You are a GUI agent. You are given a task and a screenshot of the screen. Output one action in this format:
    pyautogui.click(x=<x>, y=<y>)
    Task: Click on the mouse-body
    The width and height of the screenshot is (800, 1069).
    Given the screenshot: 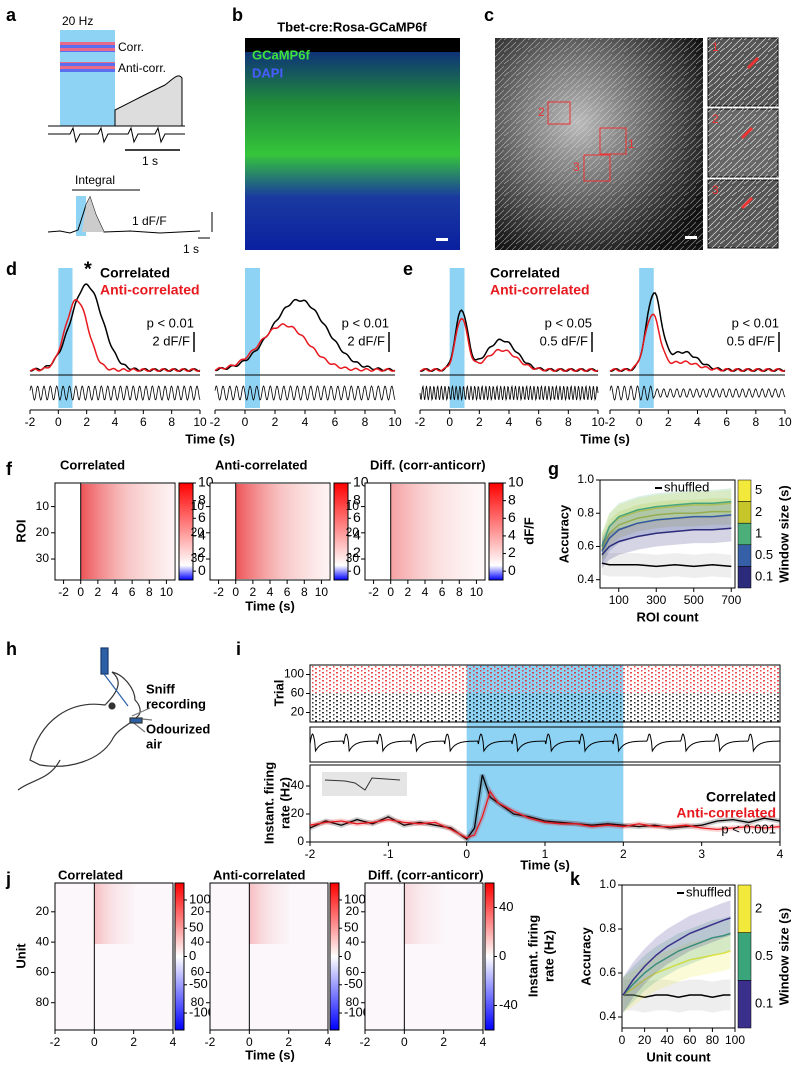 What is the action you would take?
    pyautogui.click(x=85, y=719)
    